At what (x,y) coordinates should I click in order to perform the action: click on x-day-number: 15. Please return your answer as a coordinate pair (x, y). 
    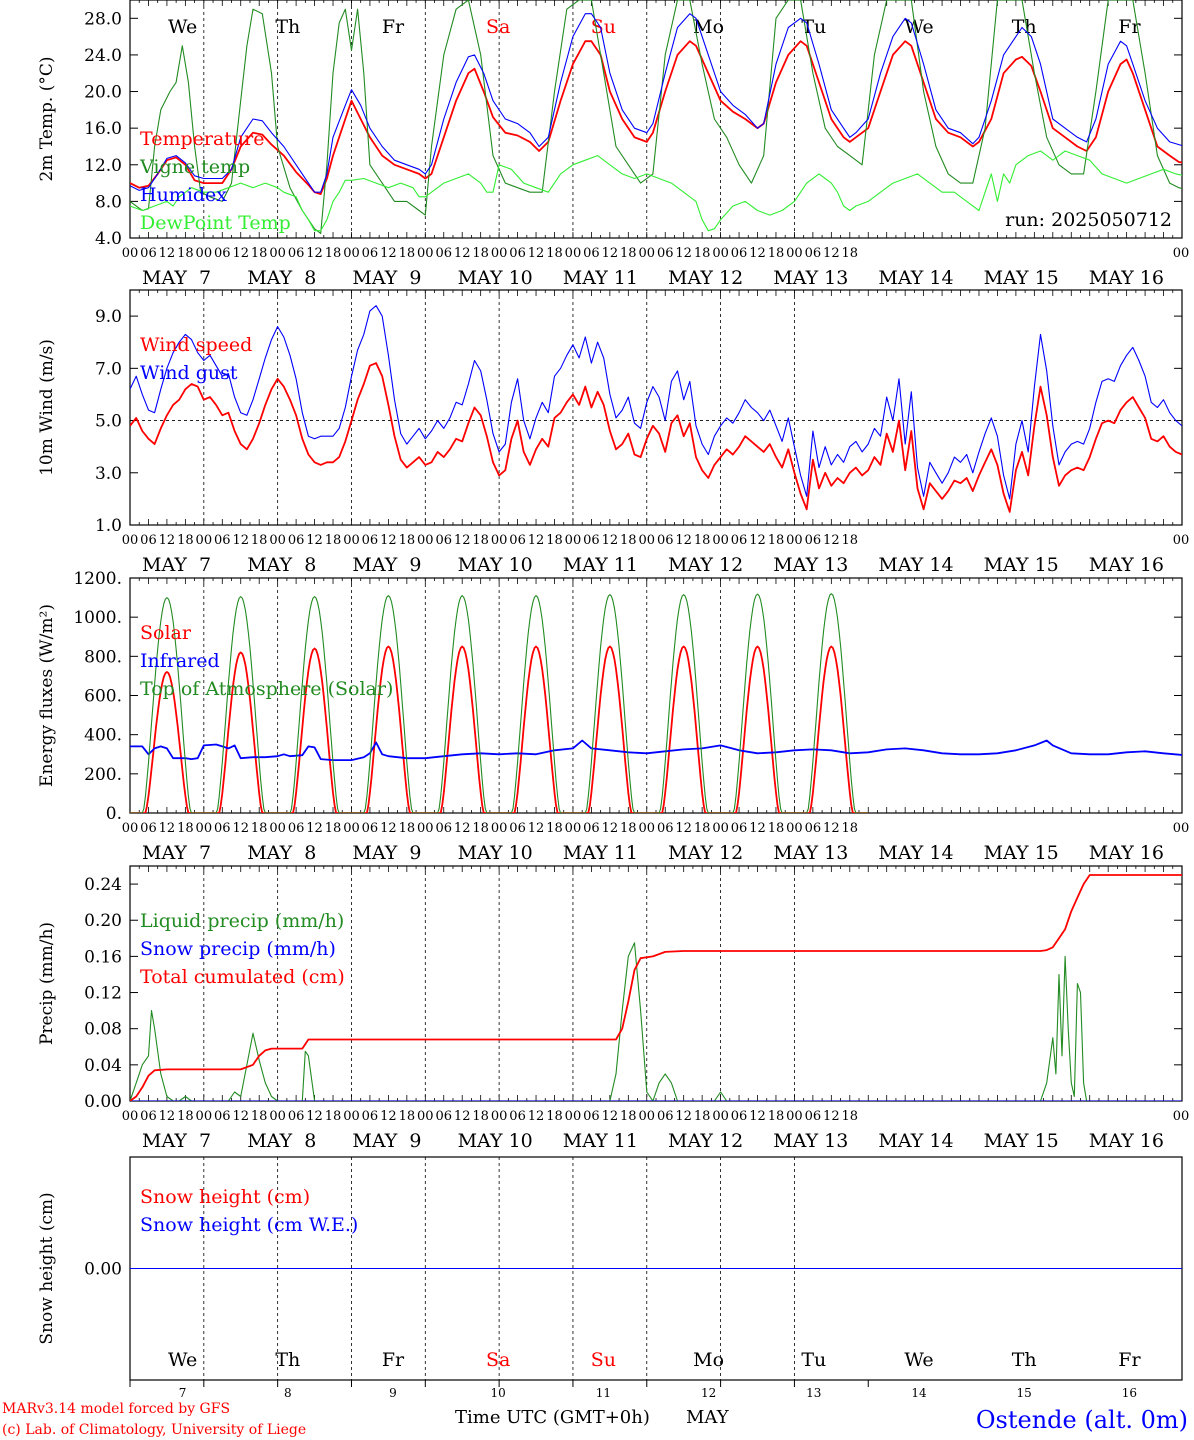
    Looking at the image, I should click on (1024, 1393).